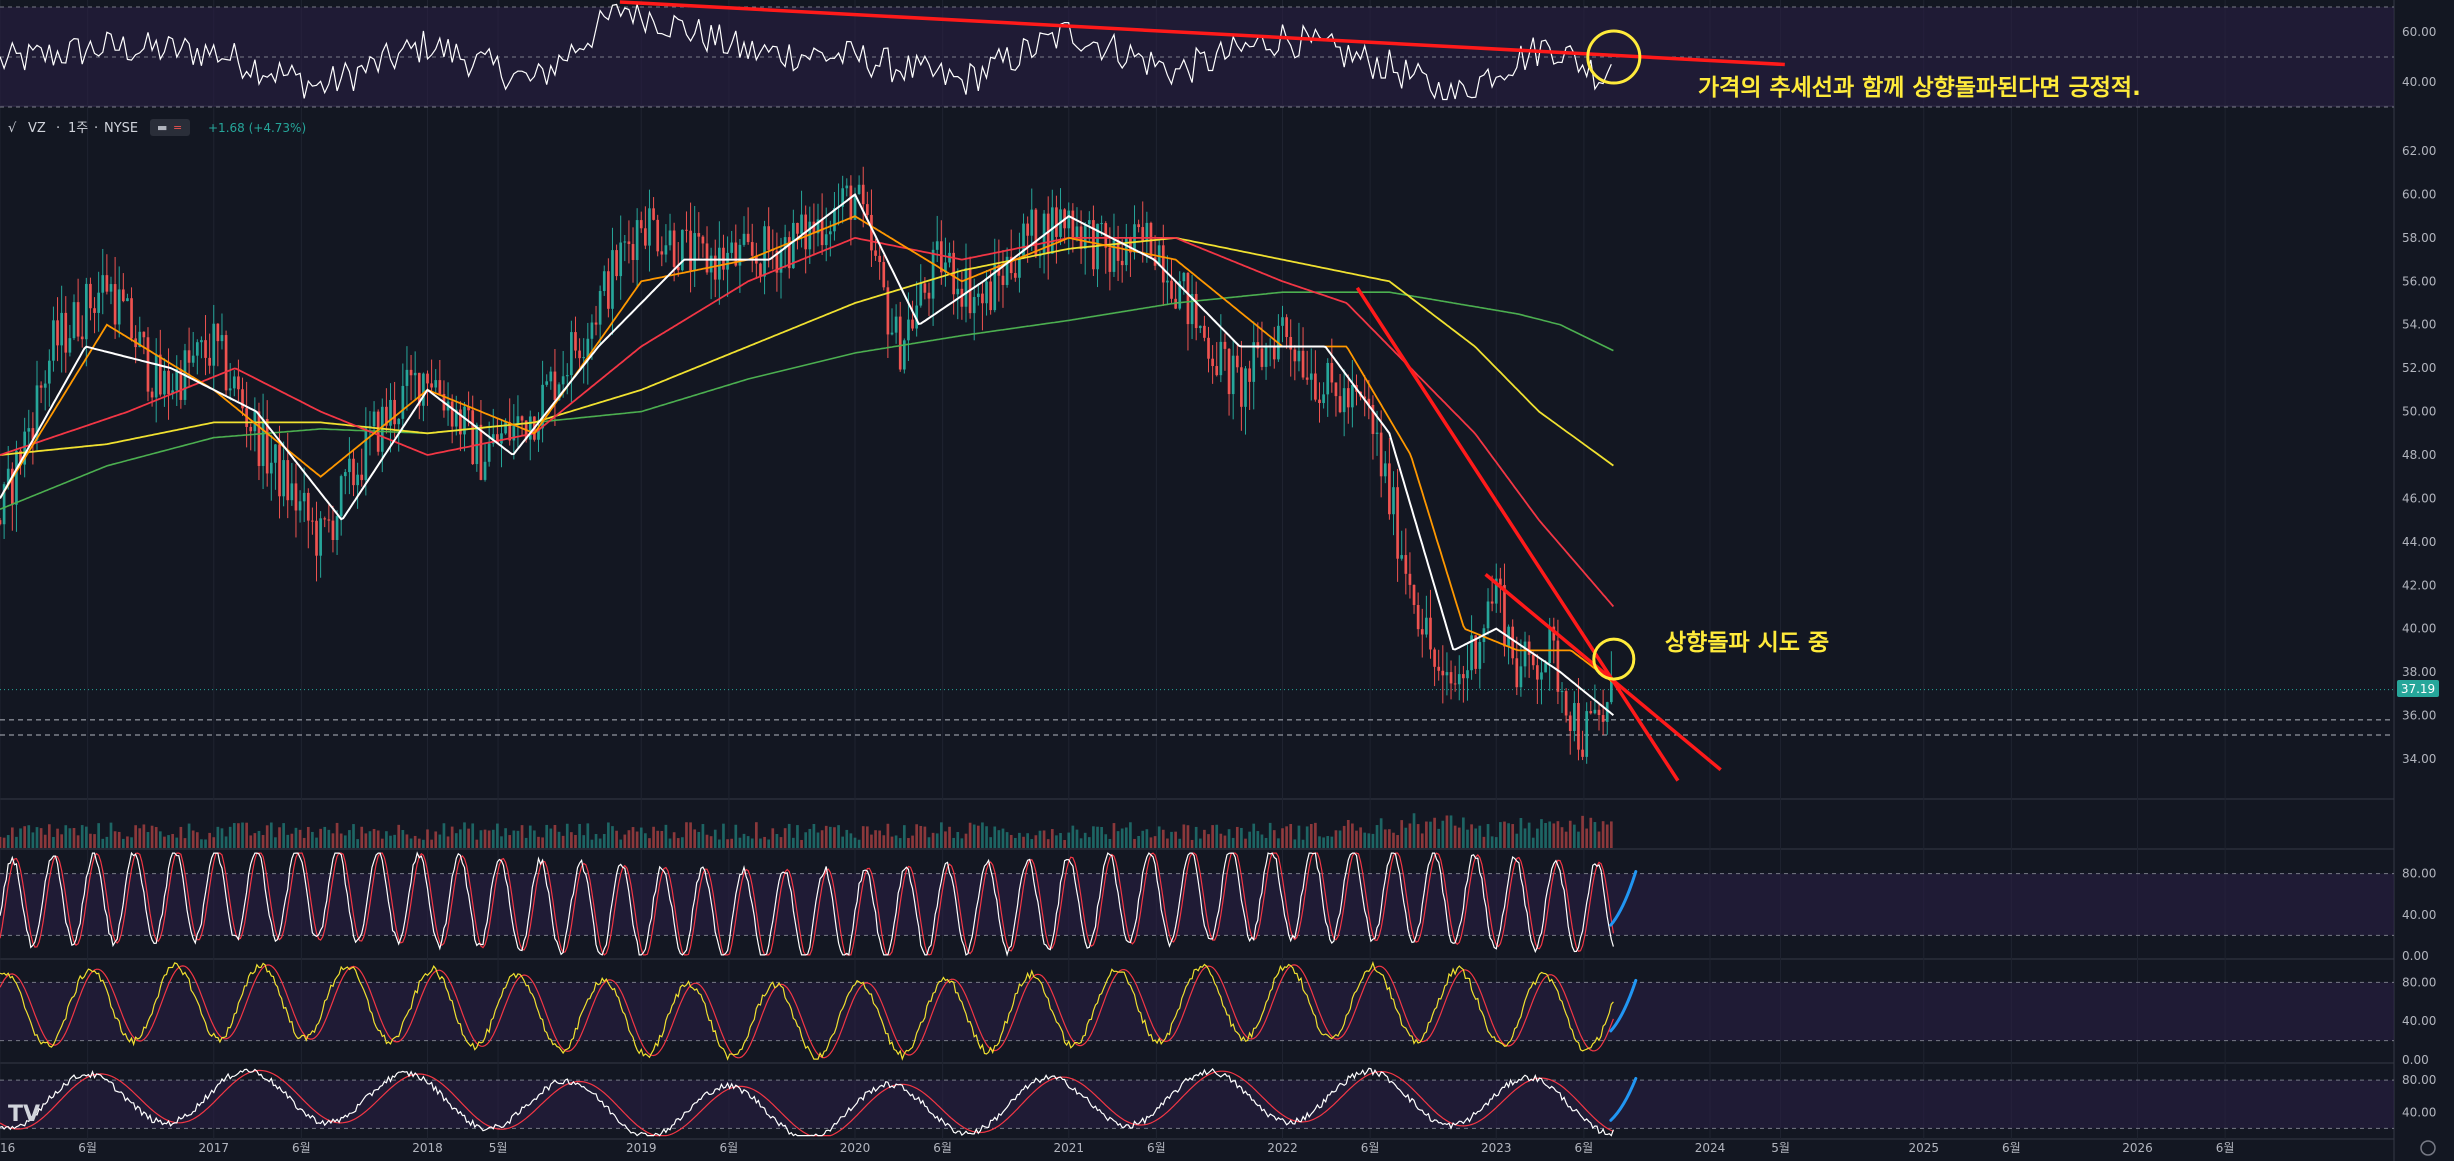  What do you see at coordinates (1496, 1148) in the screenshot?
I see `time-tick-label: 2023` at bounding box center [1496, 1148].